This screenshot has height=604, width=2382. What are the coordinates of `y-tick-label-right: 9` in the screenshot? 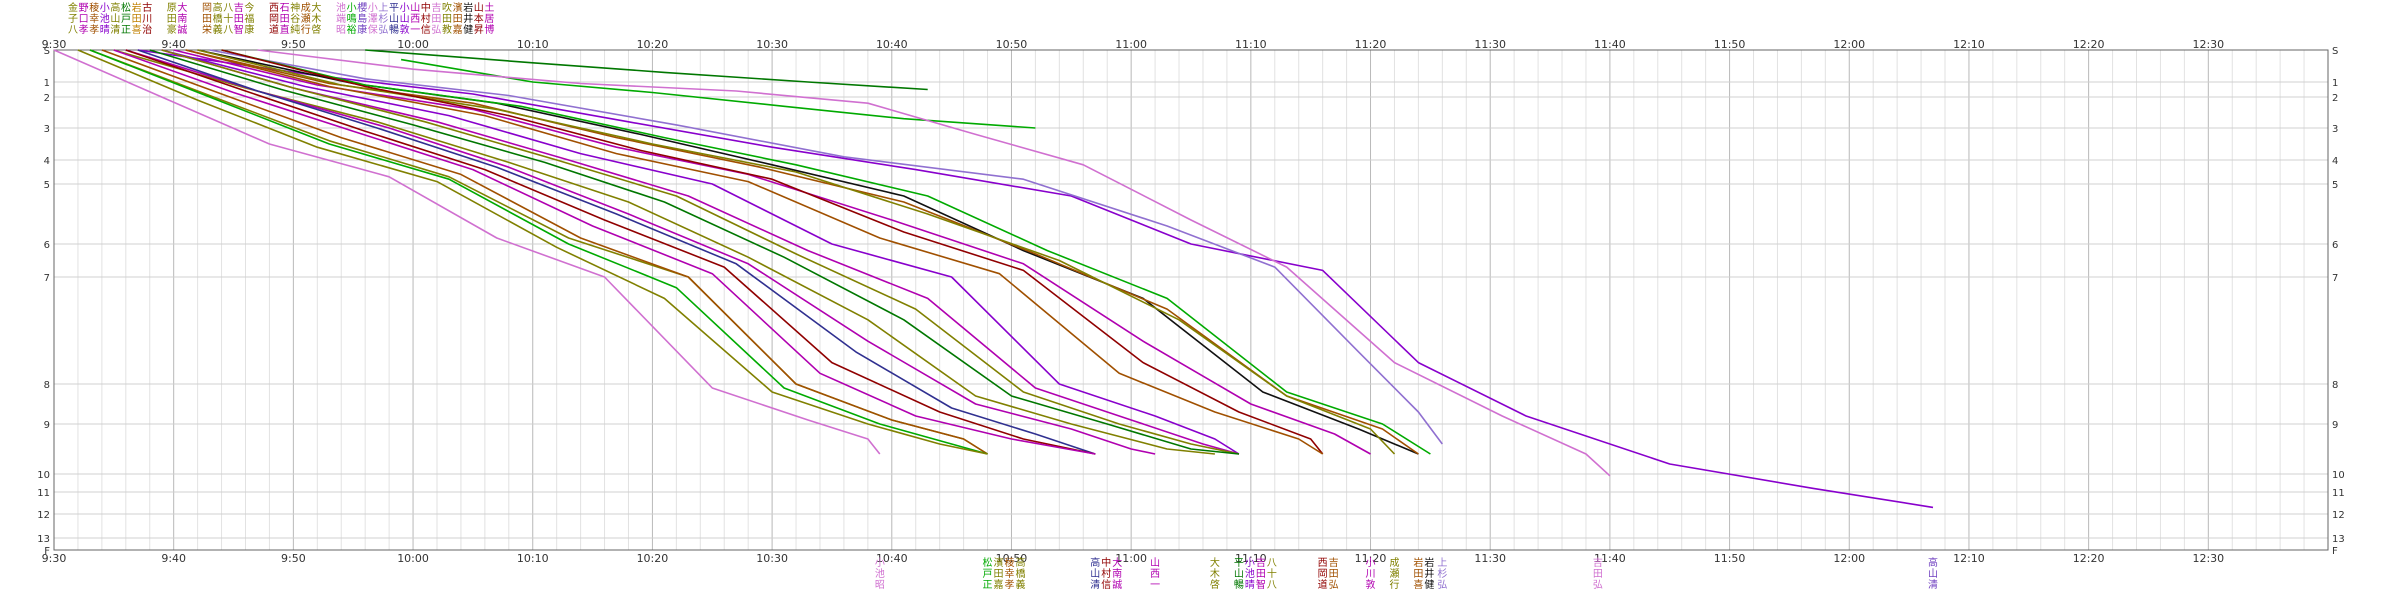 It's located at (2335, 425).